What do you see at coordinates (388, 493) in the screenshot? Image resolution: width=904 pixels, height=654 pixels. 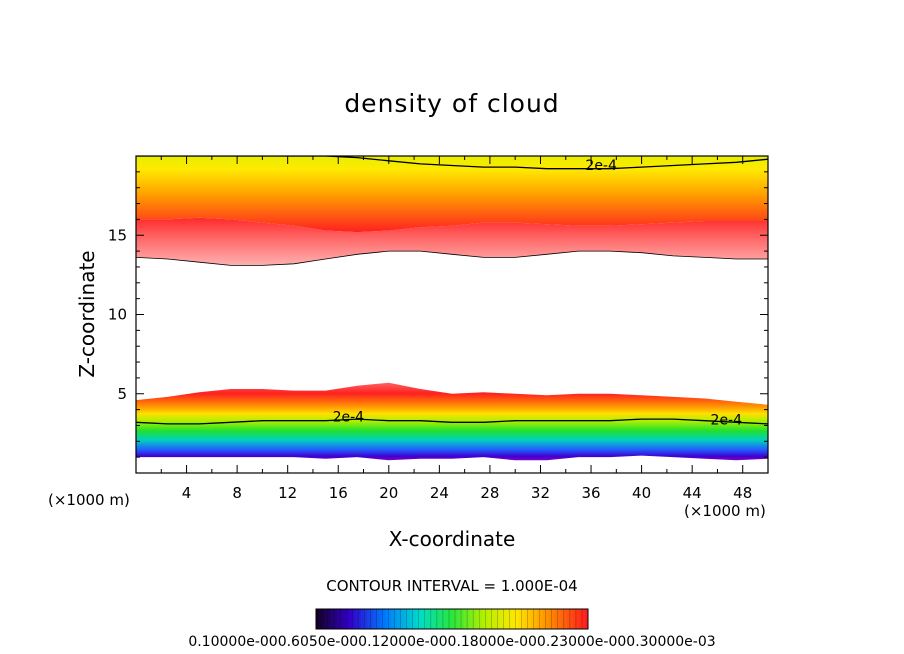 I see `x-tick-label: 20` at bounding box center [388, 493].